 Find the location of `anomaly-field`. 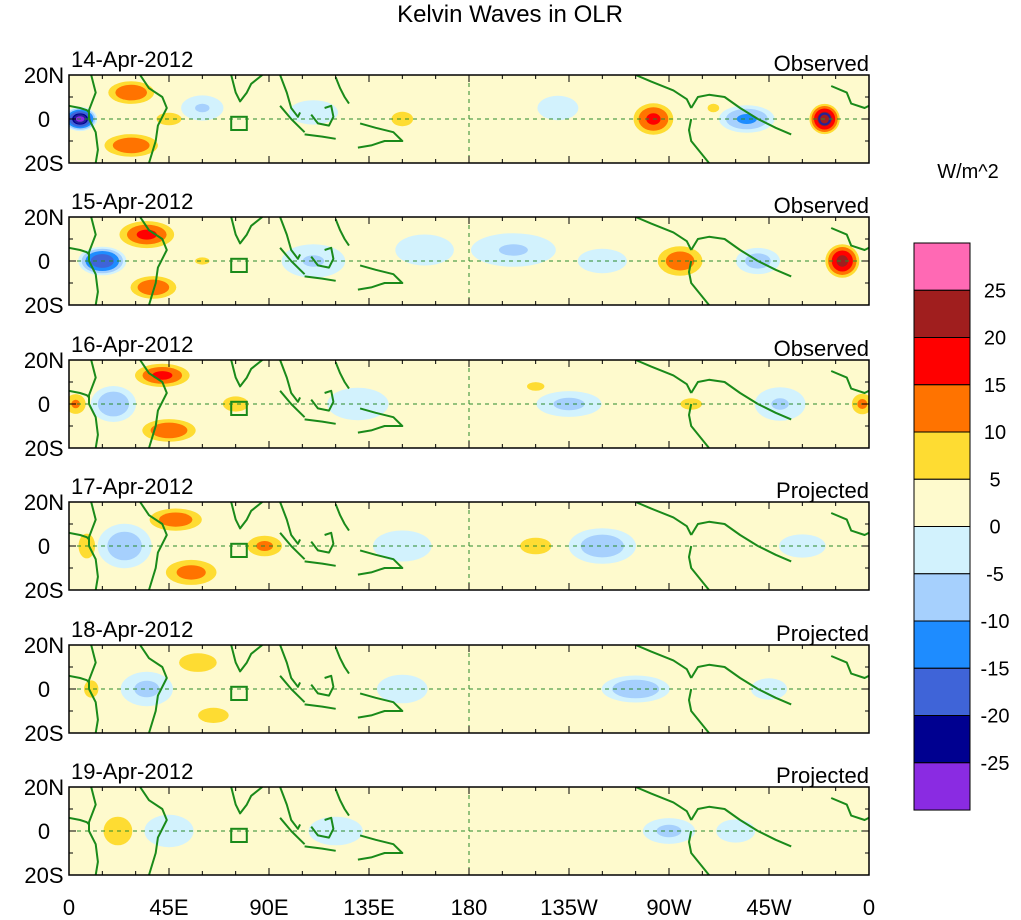

anomaly-field is located at coordinates (455, 119).